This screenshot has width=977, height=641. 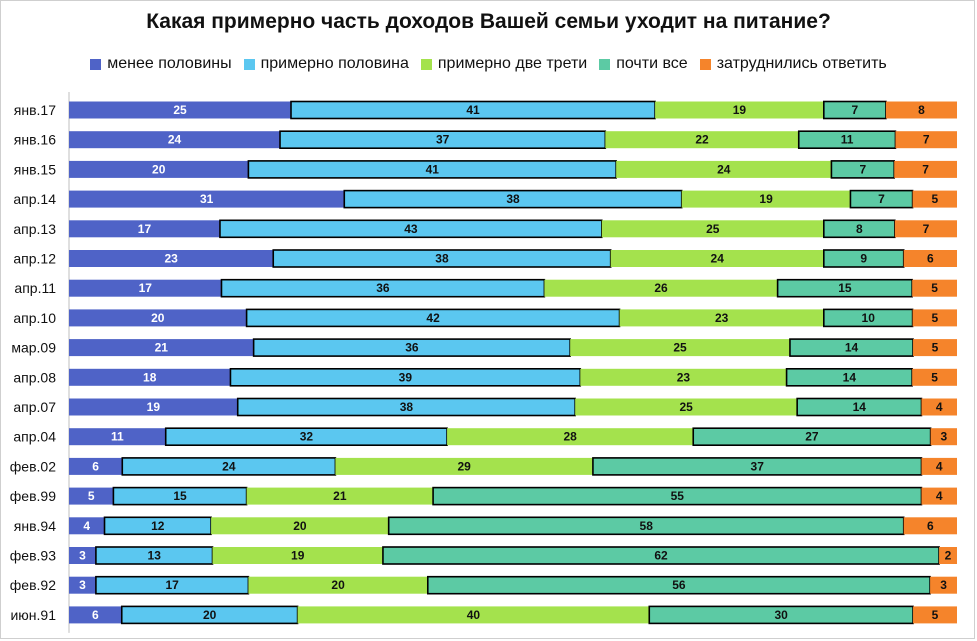 I want to click on legend-item: почти все, so click(x=643, y=64).